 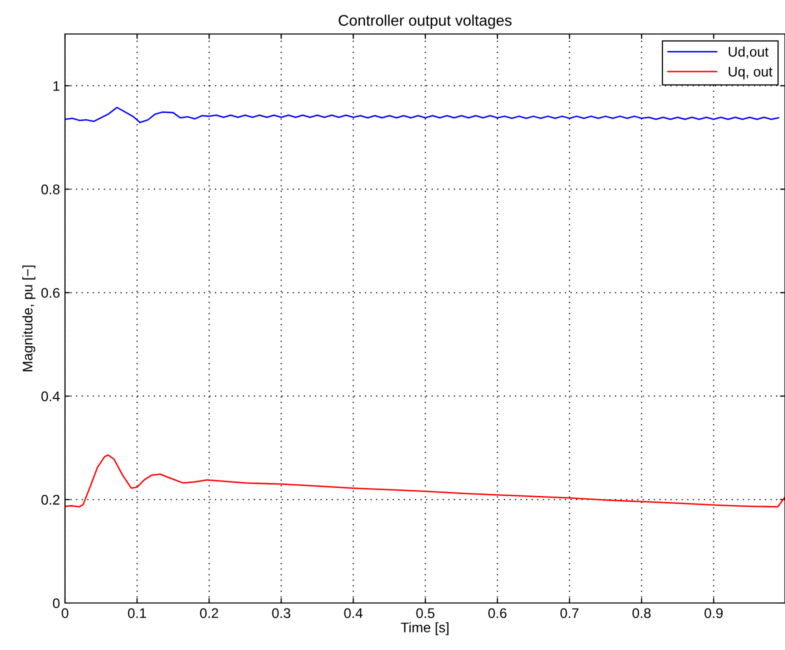 I want to click on y-axis-title: Magnitude, pu [−], so click(x=29, y=319).